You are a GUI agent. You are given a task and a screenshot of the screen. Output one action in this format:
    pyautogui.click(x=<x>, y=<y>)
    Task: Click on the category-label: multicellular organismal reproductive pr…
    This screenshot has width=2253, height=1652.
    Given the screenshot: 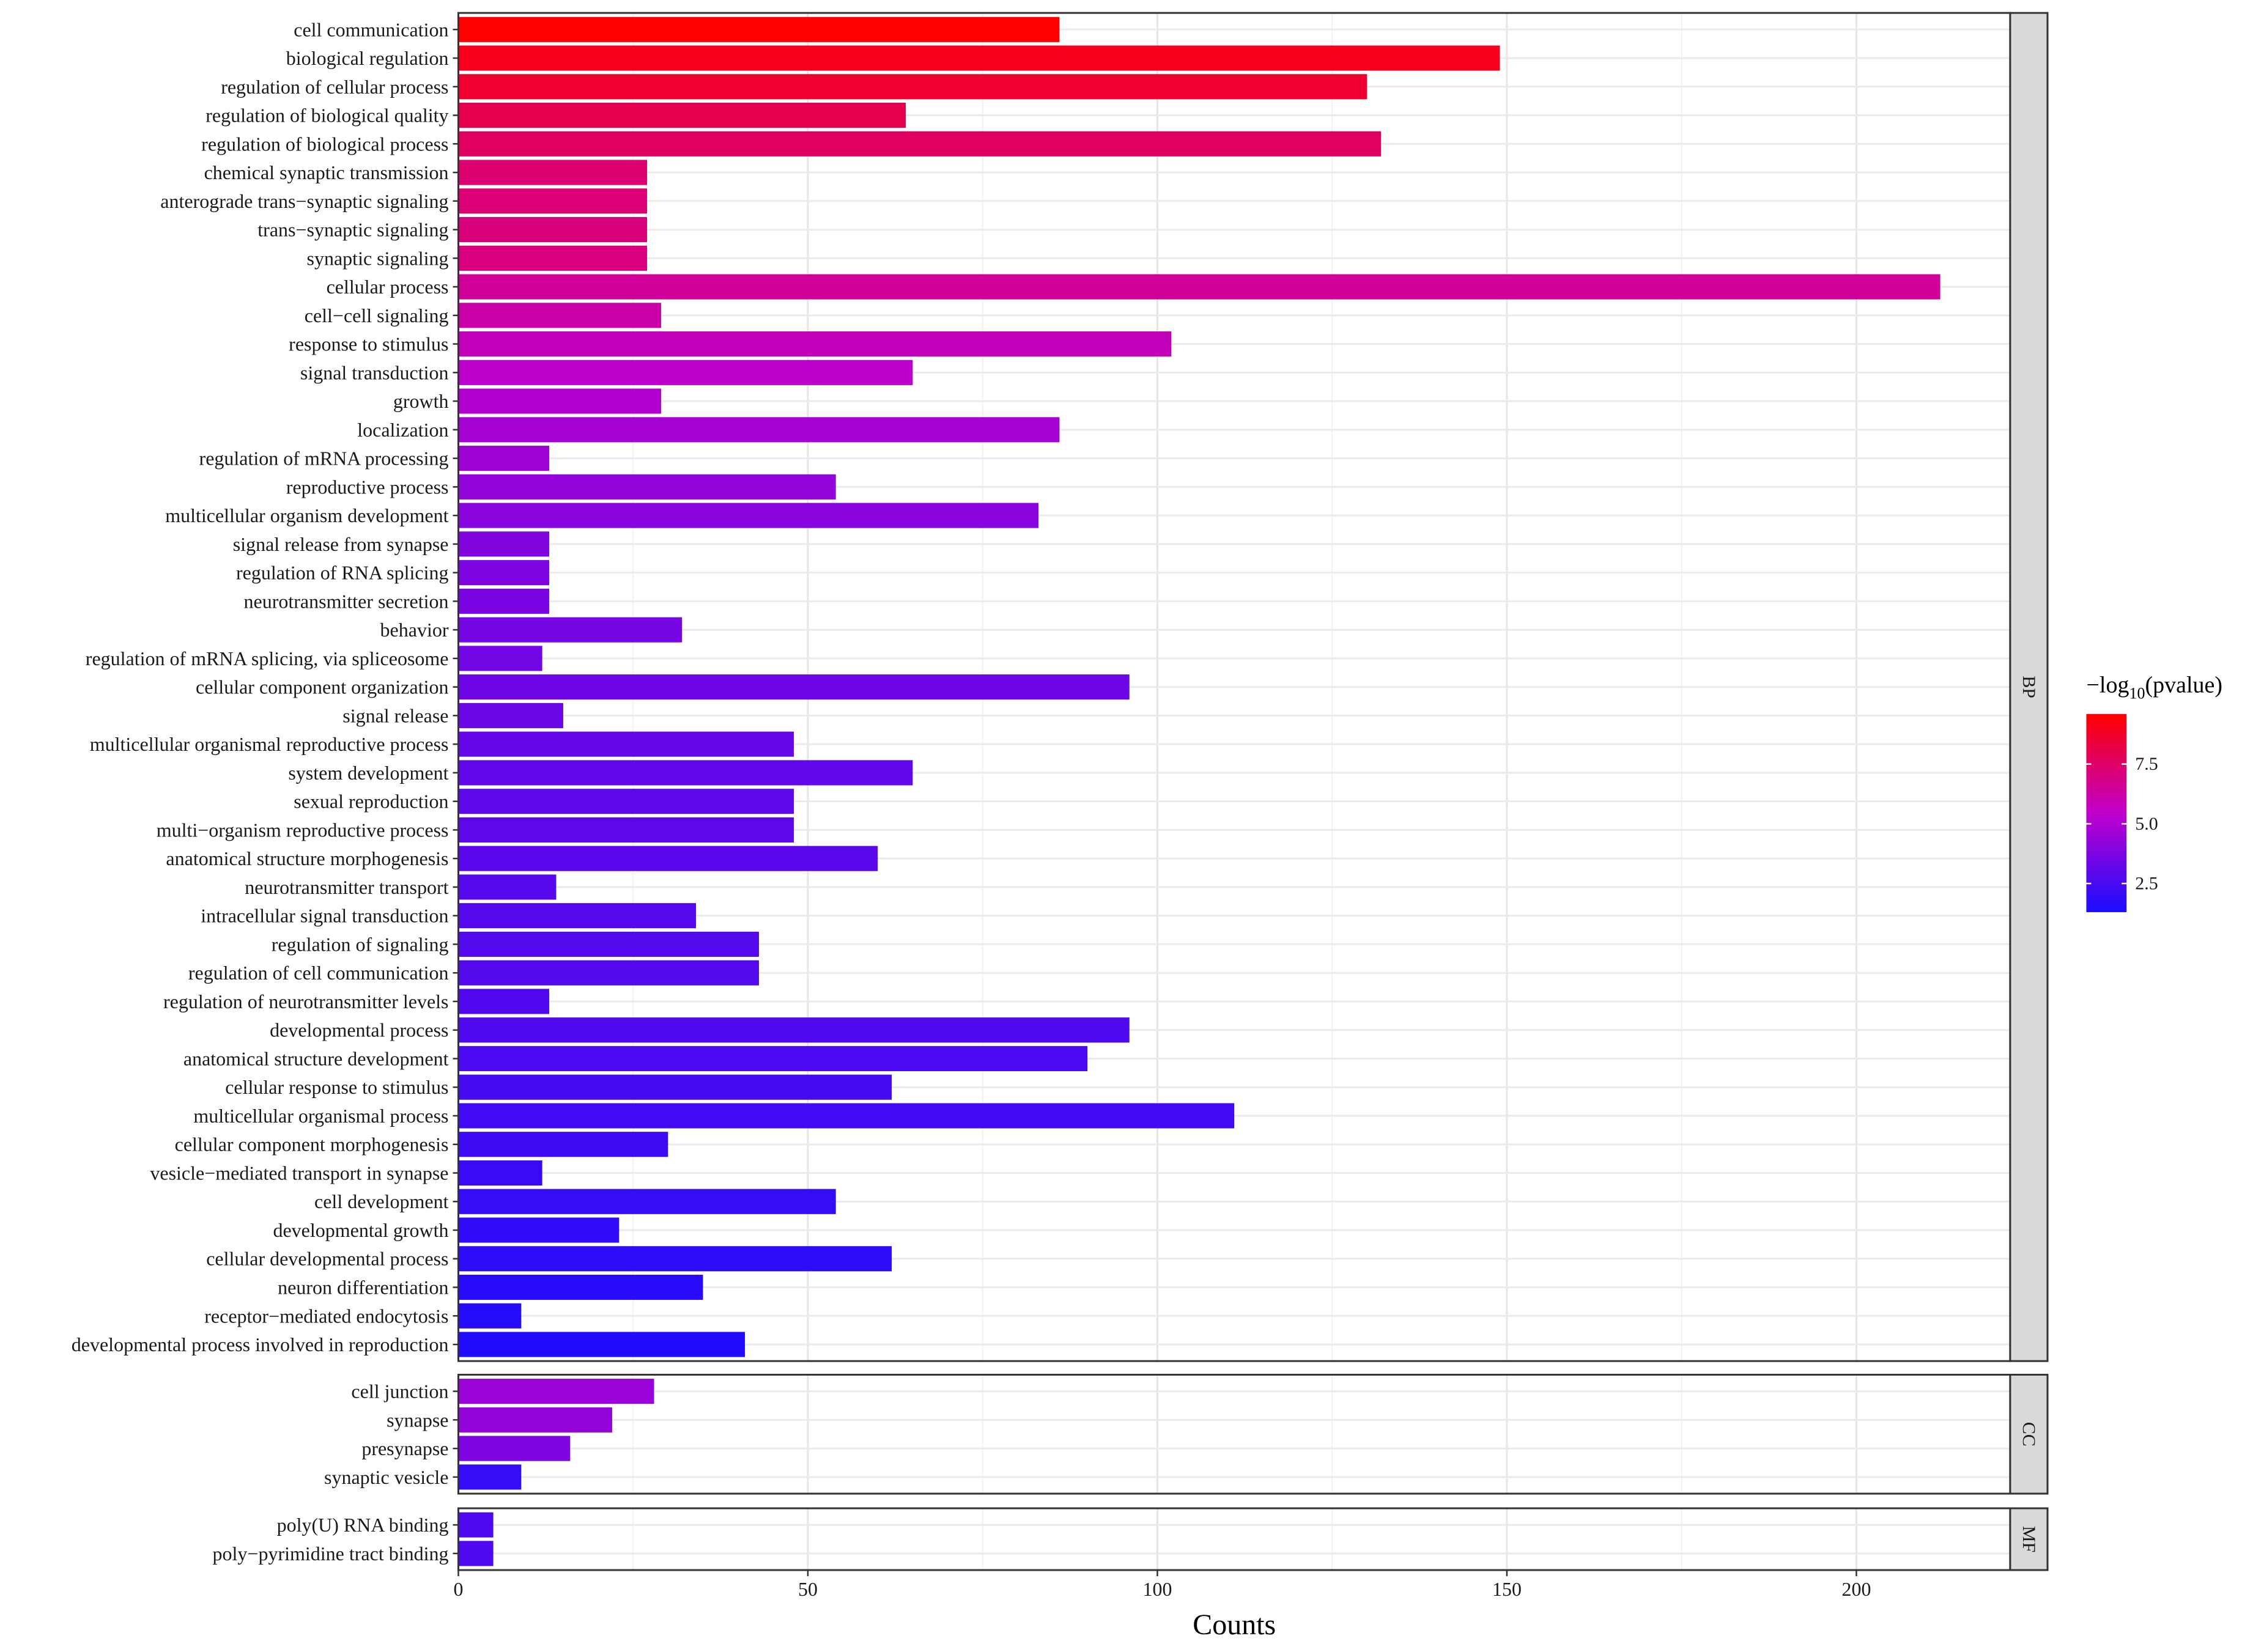 What is the action you would take?
    pyautogui.click(x=270, y=744)
    